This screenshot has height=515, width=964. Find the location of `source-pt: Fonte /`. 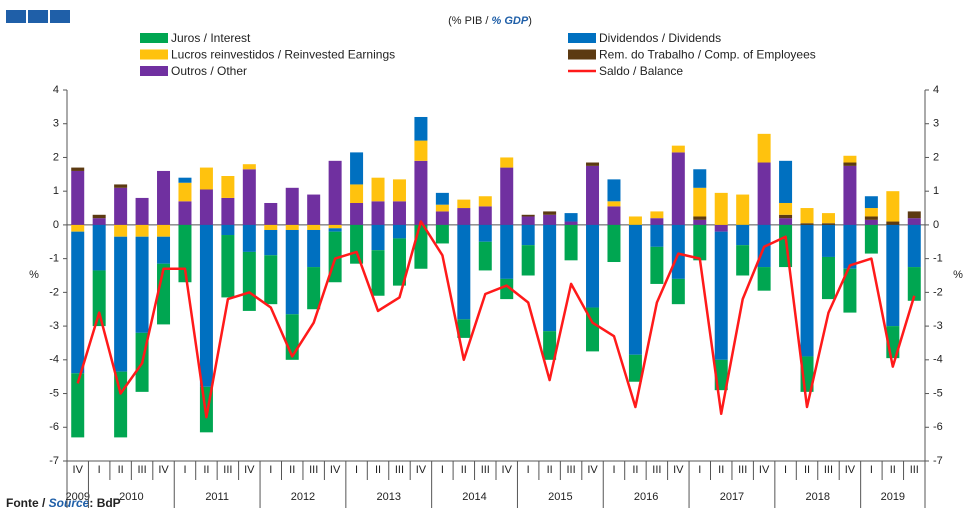

source-pt: Fonte / is located at coordinates (27, 503).